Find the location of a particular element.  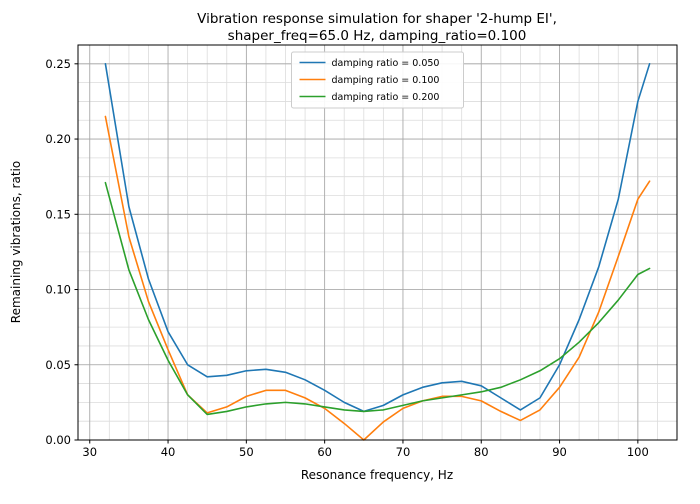

y-tick-label: 0.10 is located at coordinates (58, 290).